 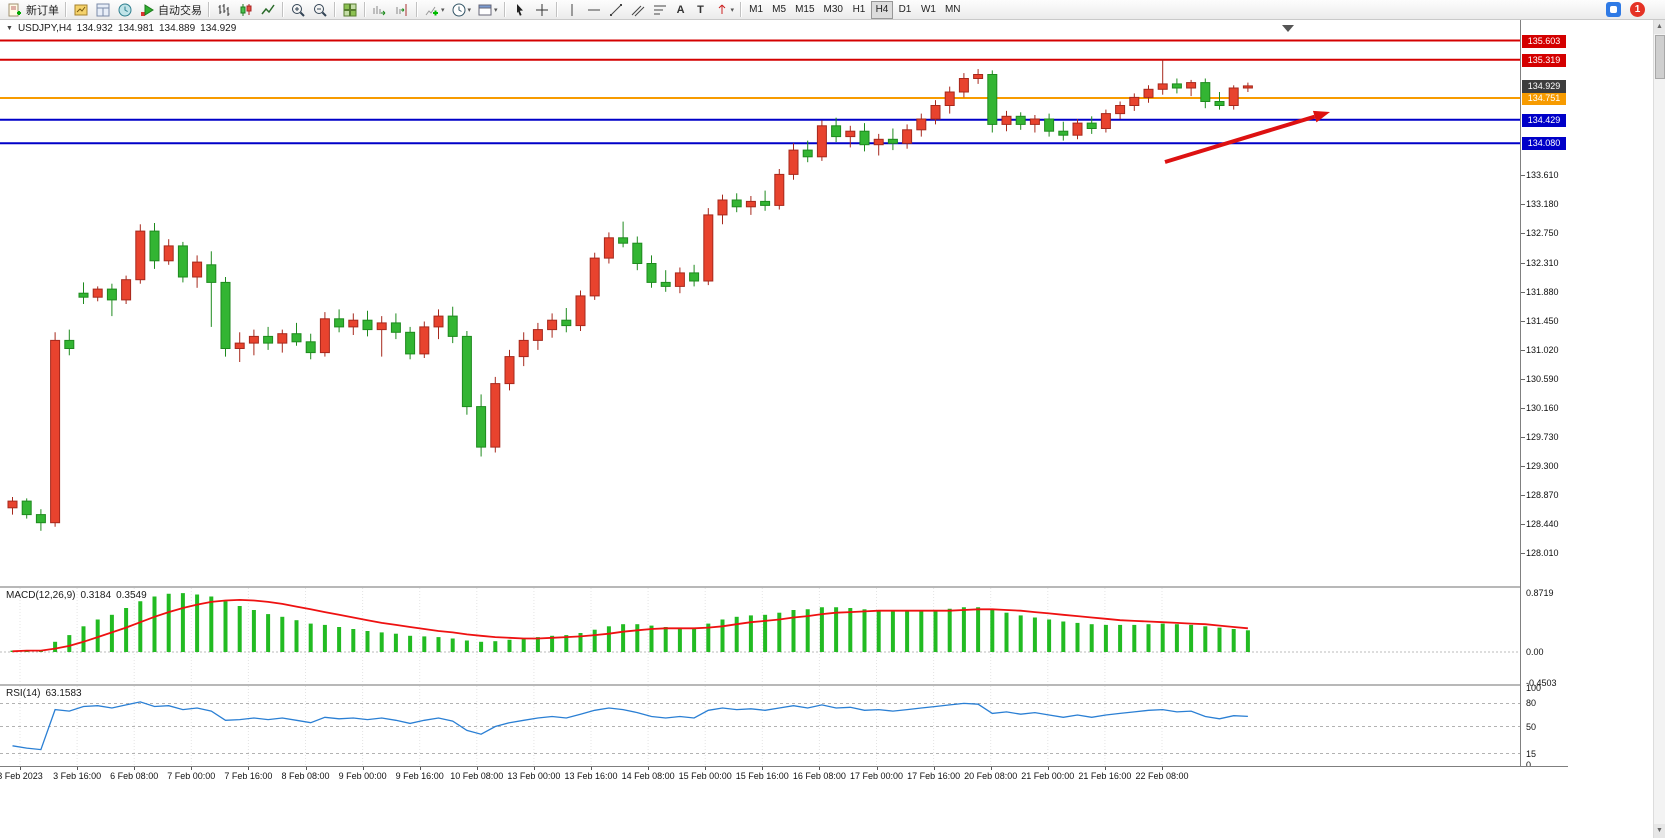 What do you see at coordinates (572, 10) in the screenshot?
I see `vertical-line-button` at bounding box center [572, 10].